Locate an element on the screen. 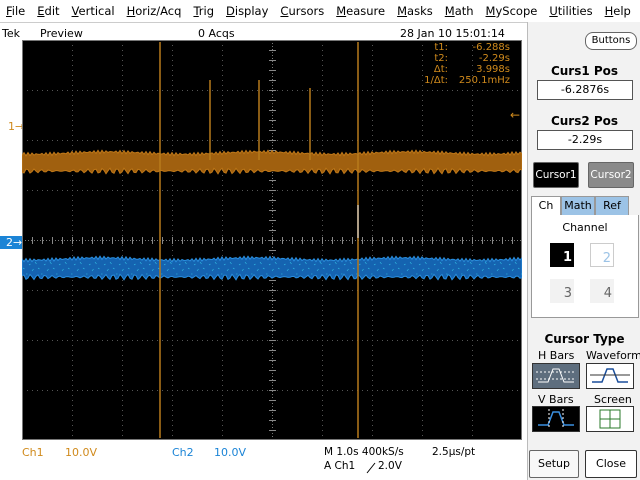 The width and height of the screenshot is (640, 480). menu-item: Cursors is located at coordinates (302, 11).